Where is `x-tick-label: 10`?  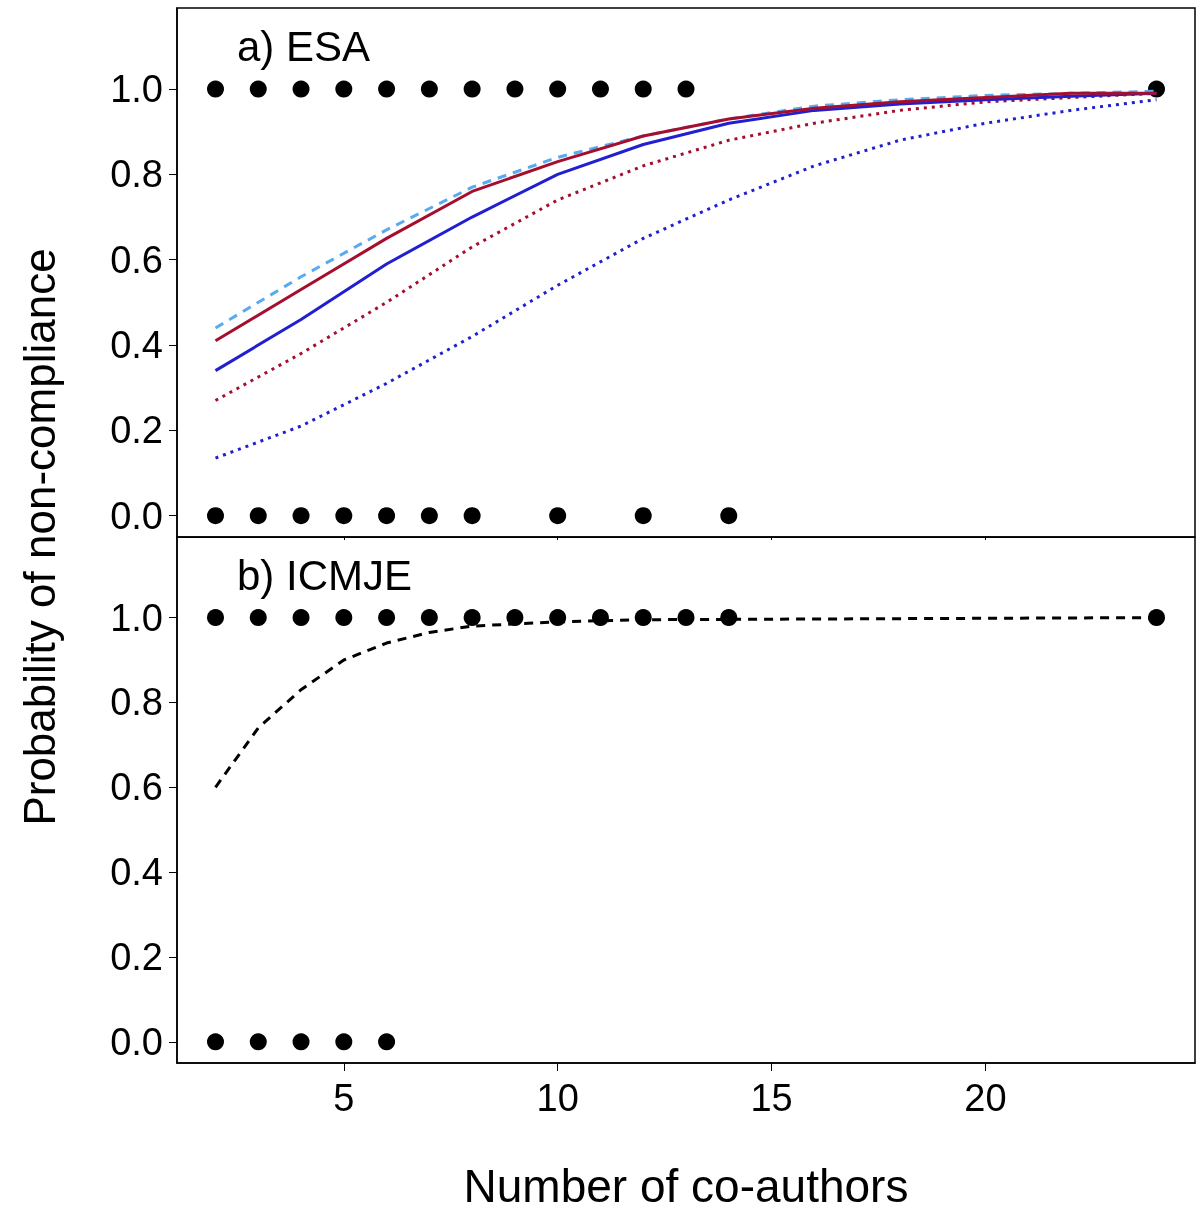
x-tick-label: 10 is located at coordinates (557, 1098).